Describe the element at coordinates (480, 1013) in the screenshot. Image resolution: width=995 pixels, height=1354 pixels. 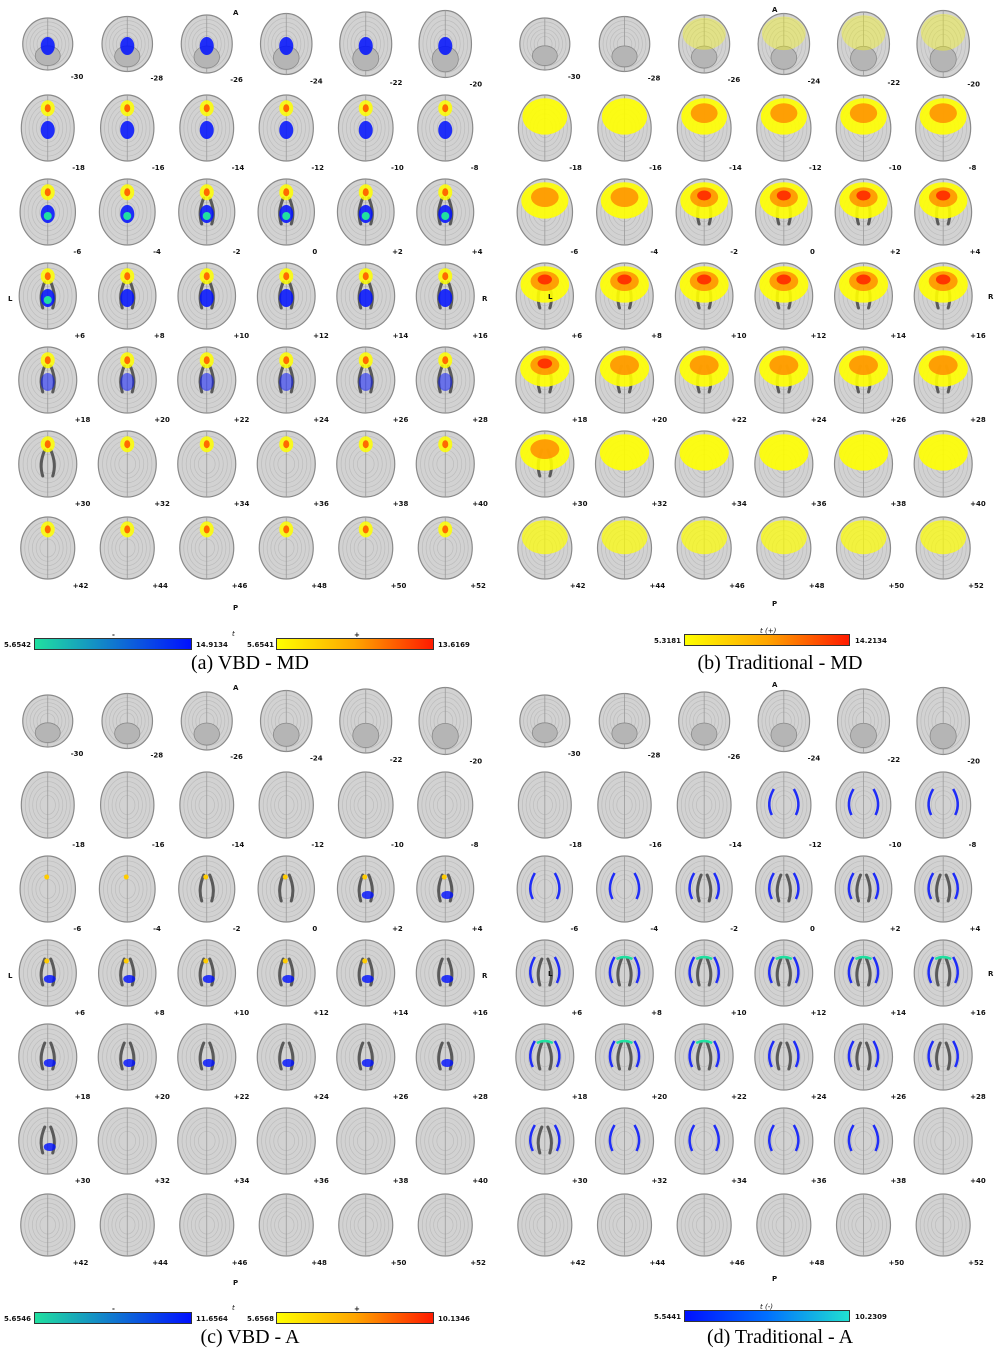
I see `slice-label: +16` at that location.